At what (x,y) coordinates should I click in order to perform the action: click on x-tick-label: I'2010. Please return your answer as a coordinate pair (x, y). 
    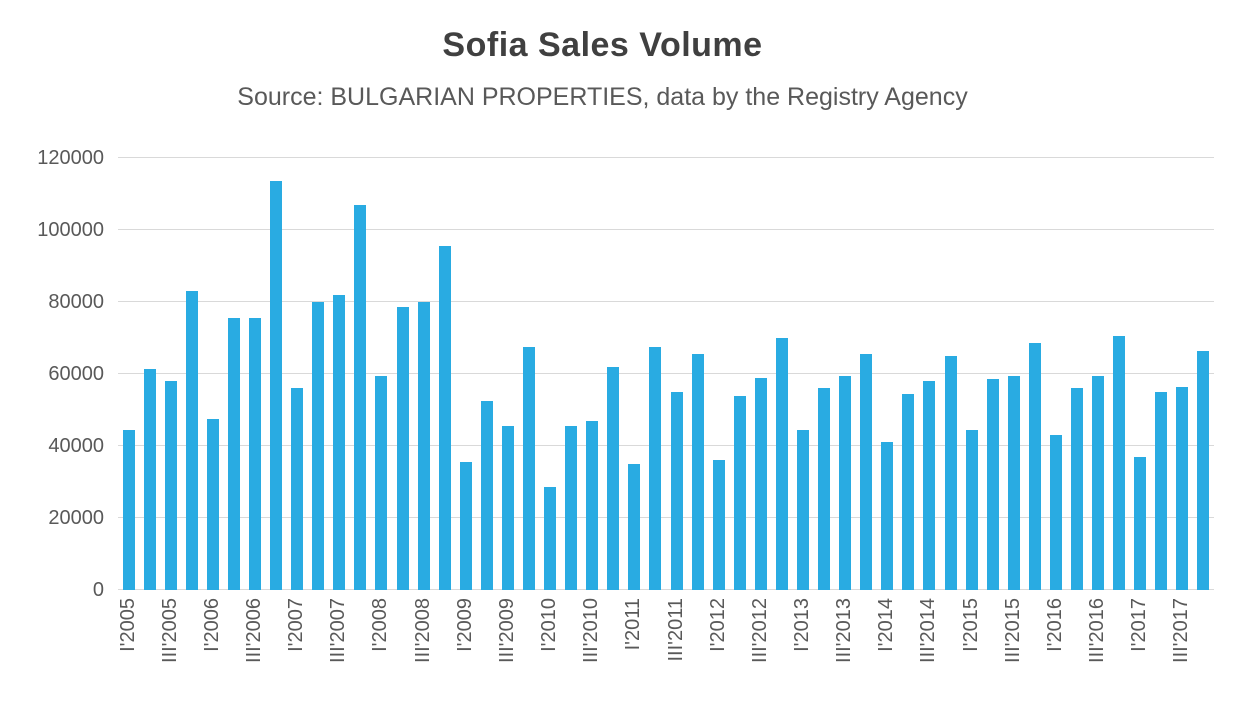
    Looking at the image, I should click on (549, 625).